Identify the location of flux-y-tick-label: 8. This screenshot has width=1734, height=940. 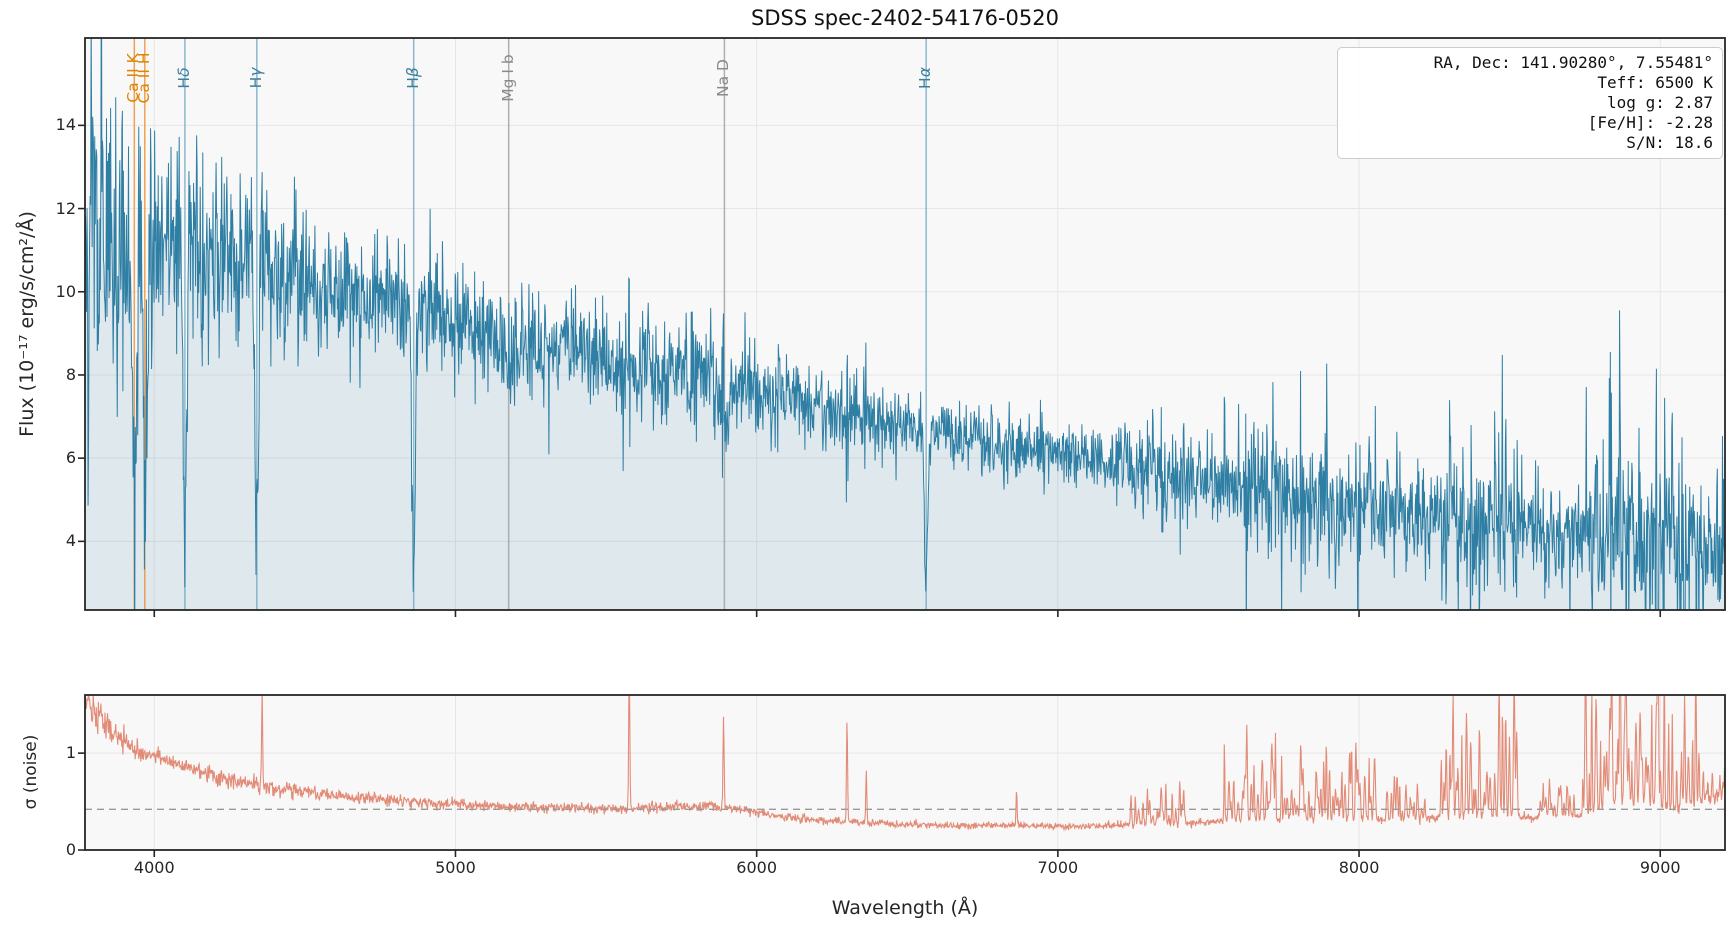
(70, 374).